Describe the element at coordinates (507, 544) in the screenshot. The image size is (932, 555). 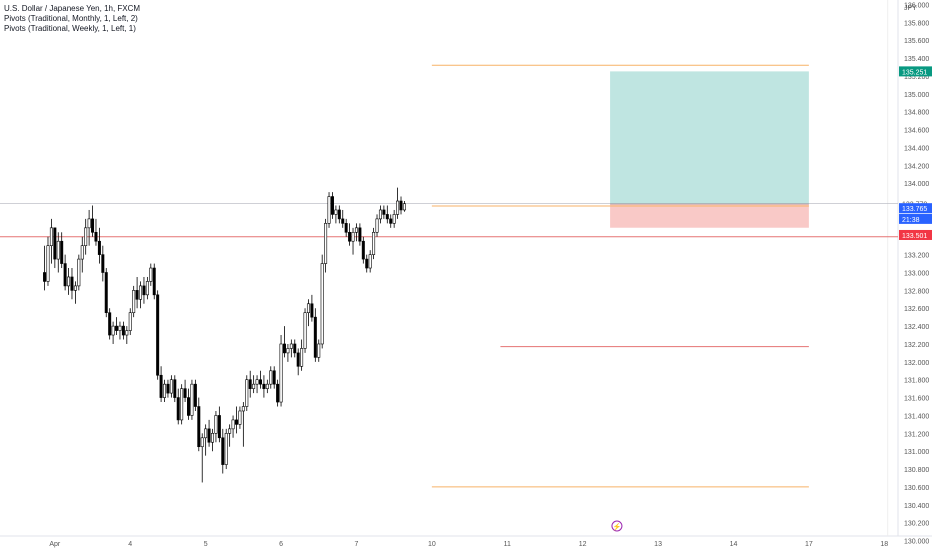
I see `x-tick-label: 11` at that location.